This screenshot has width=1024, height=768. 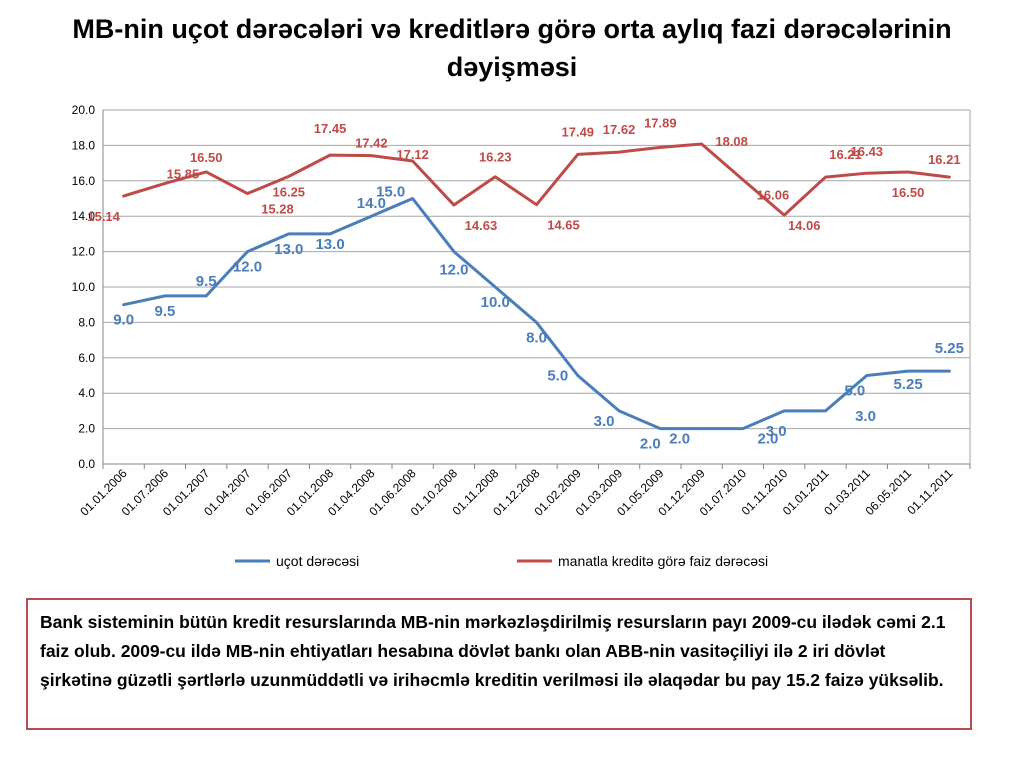 What do you see at coordinates (929, 491) in the screenshot?
I see `x-tick-label: 01.11.2011` at bounding box center [929, 491].